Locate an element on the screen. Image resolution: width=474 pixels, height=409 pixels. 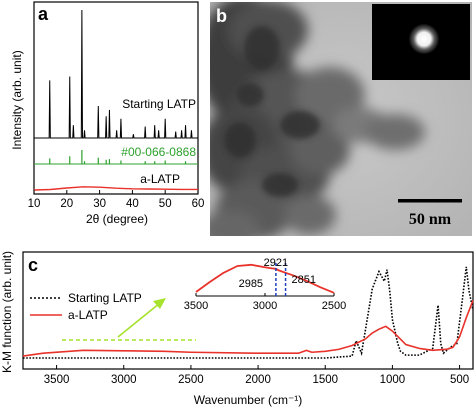
c-xtick-label: 3000 is located at coordinates (124, 380).